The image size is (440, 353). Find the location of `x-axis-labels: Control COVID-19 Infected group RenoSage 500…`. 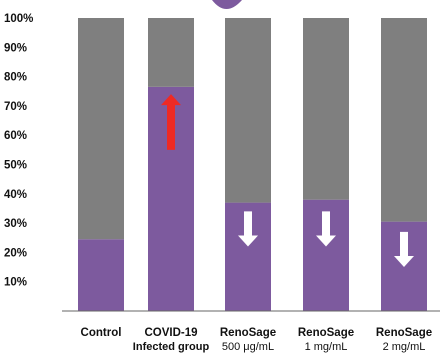

x-axis-labels: Control COVID-19 Infected group RenoSage 500… is located at coordinates (257, 340).